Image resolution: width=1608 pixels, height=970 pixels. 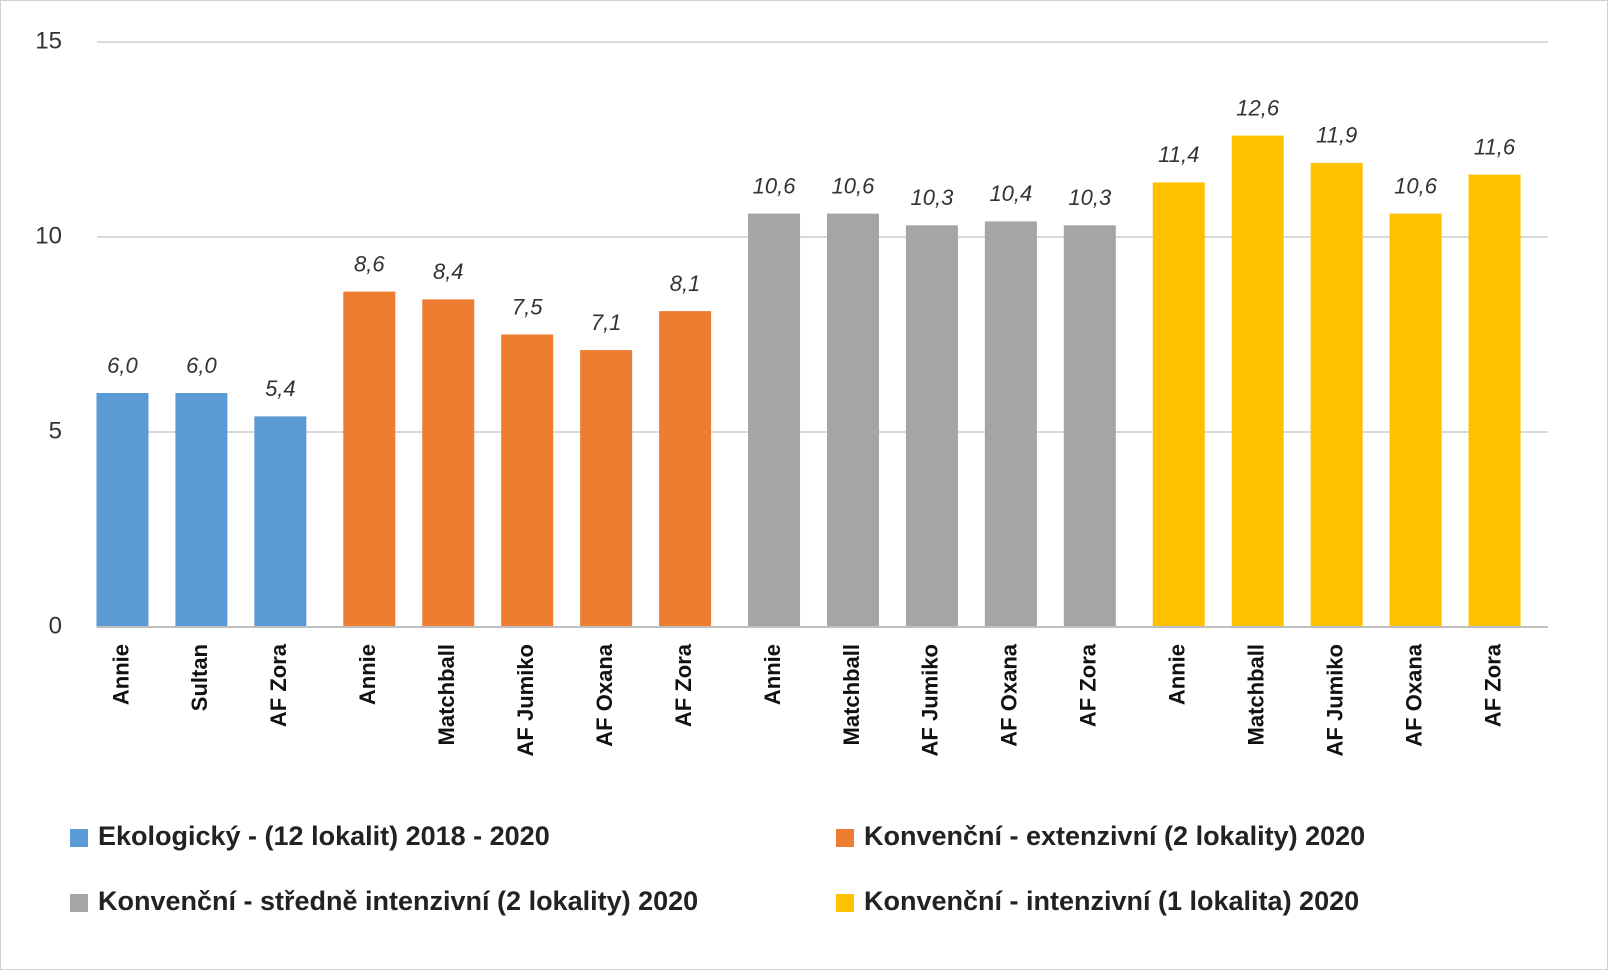 What do you see at coordinates (1178, 154) in the screenshot?
I see `value-label: 11,4` at bounding box center [1178, 154].